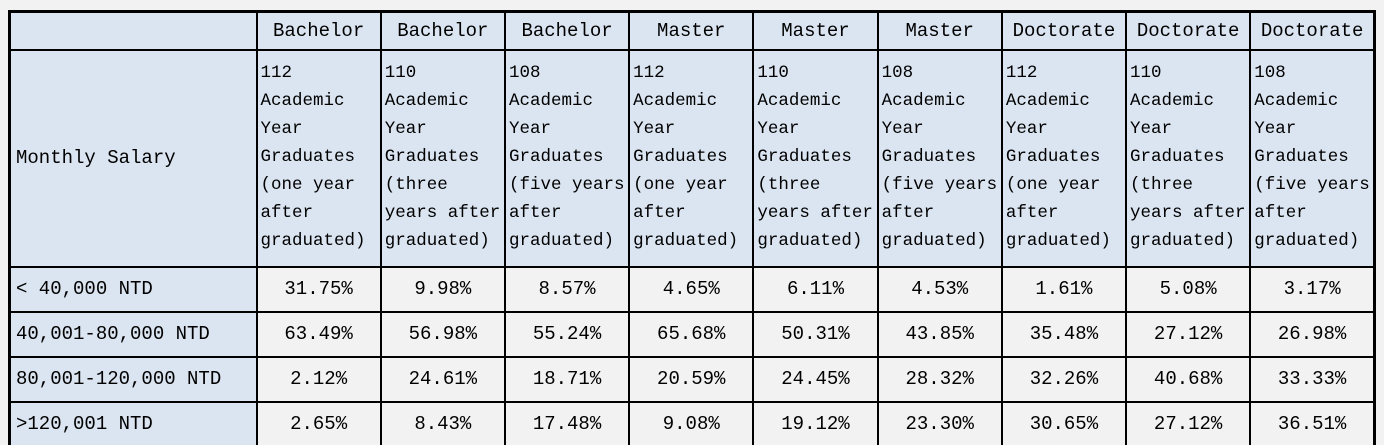 The width and height of the screenshot is (1384, 445). I want to click on value-cell: 35.48%, so click(1064, 334).